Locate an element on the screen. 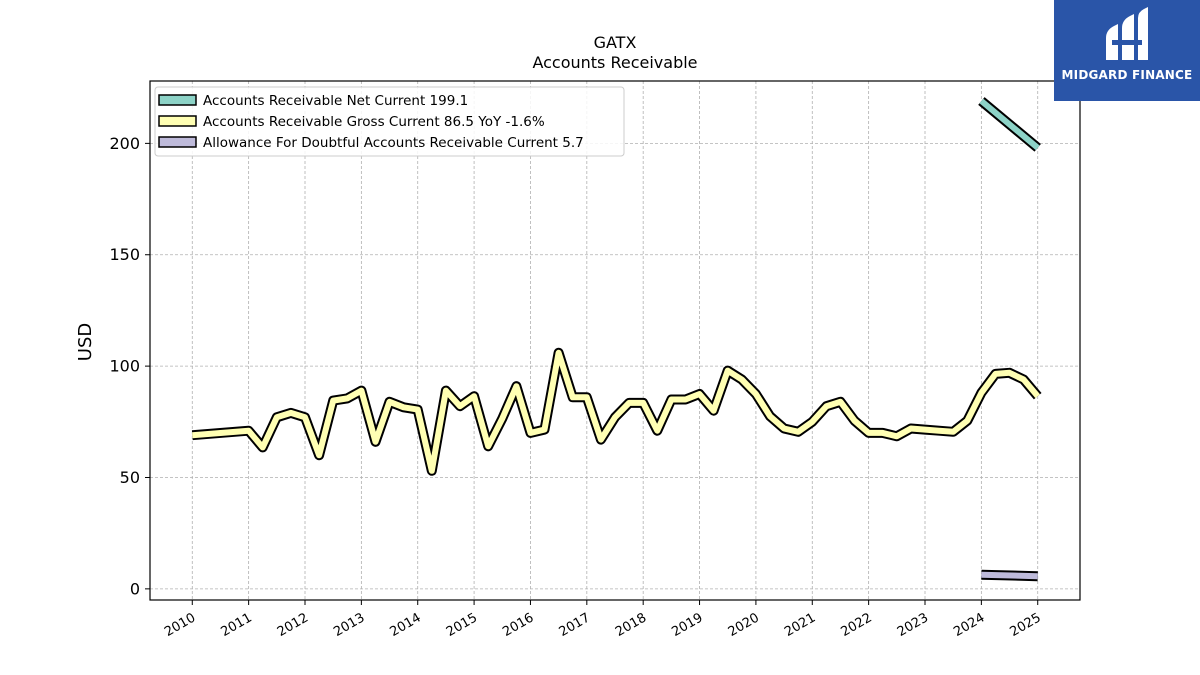 The width and height of the screenshot is (1200, 675). x-tick-label: 2022 is located at coordinates (856, 625).